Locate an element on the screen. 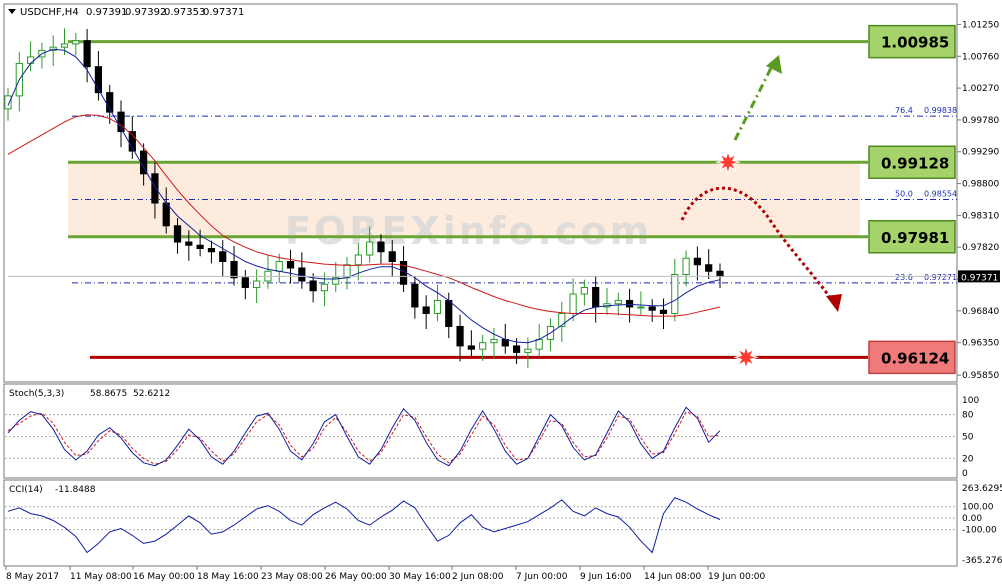  time-tick-label: 14 Jun 08:00 is located at coordinates (672, 577).